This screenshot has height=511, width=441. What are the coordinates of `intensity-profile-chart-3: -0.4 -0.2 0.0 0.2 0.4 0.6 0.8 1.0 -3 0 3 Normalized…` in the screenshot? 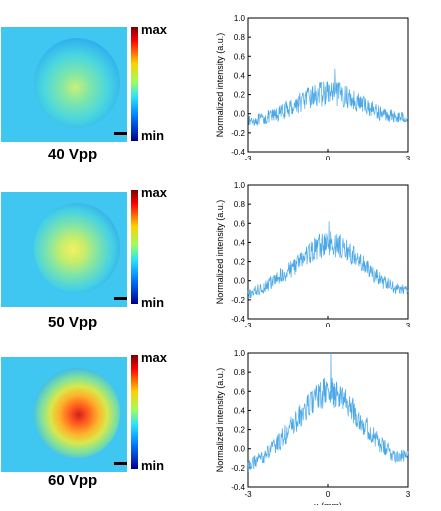 It's located at (312, 427).